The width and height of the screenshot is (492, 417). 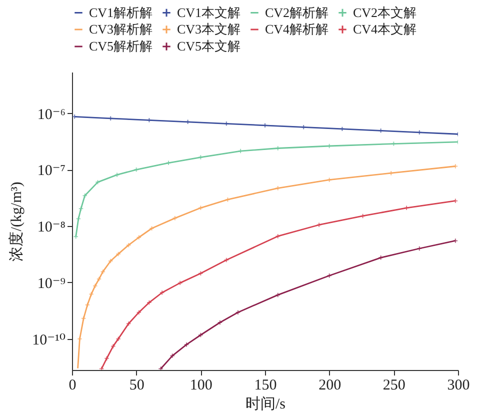 What do you see at coordinates (297, 29) in the screenshot?
I see `legend-label: CV4解析解` at bounding box center [297, 29].